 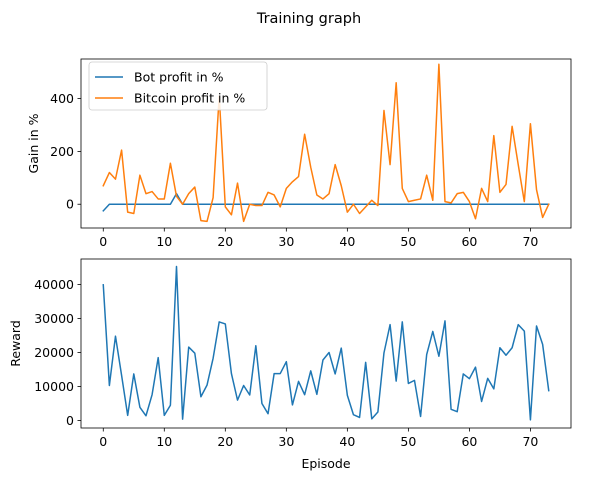 I want to click on legend-box, so click(x=178, y=86).